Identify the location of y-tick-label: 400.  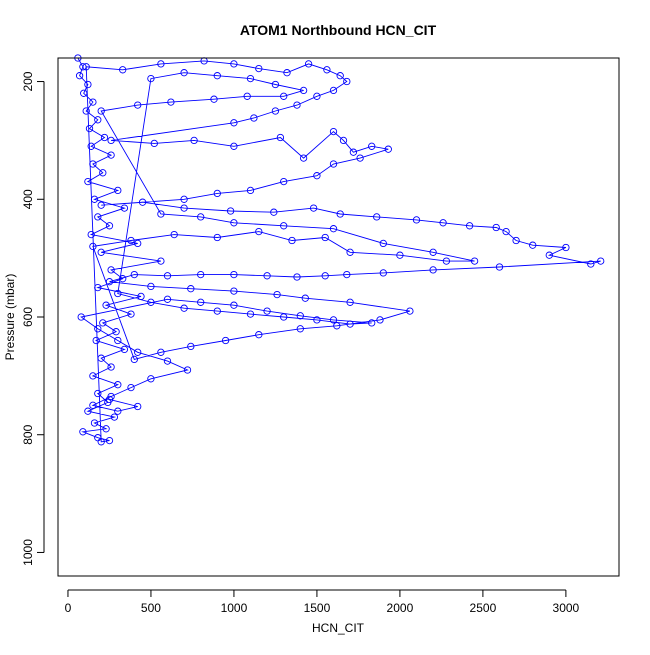
(28, 199).